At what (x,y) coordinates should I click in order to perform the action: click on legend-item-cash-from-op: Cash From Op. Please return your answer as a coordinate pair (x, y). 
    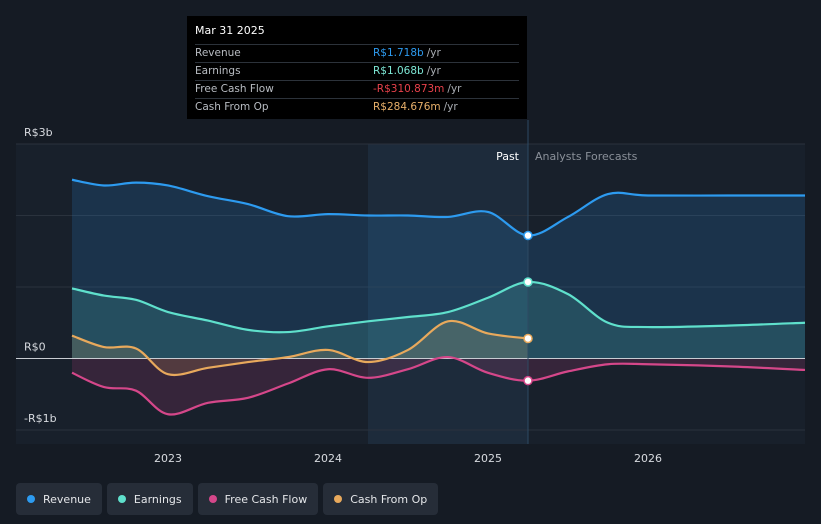
    Looking at the image, I should click on (381, 499).